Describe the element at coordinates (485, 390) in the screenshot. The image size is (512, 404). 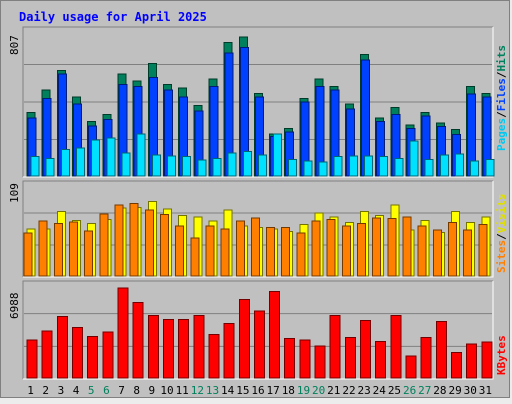
I see `x-tick-label: 31` at that location.